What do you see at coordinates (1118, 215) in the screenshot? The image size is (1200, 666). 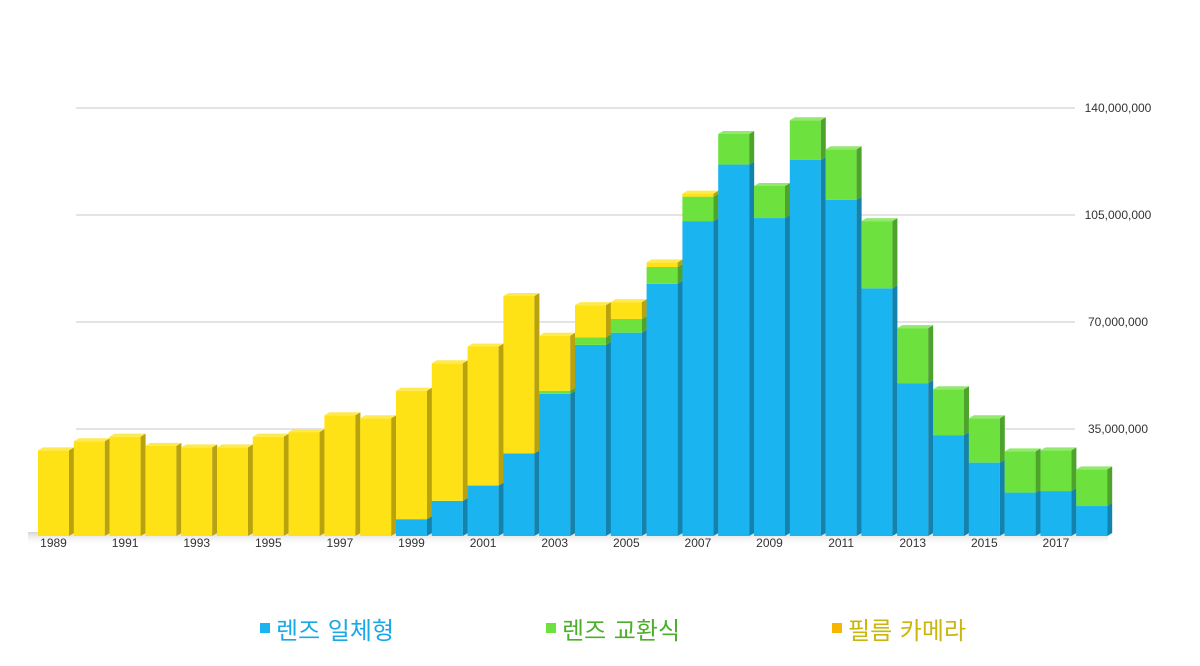 I see `y-tick-label: 105,000,000` at bounding box center [1118, 215].